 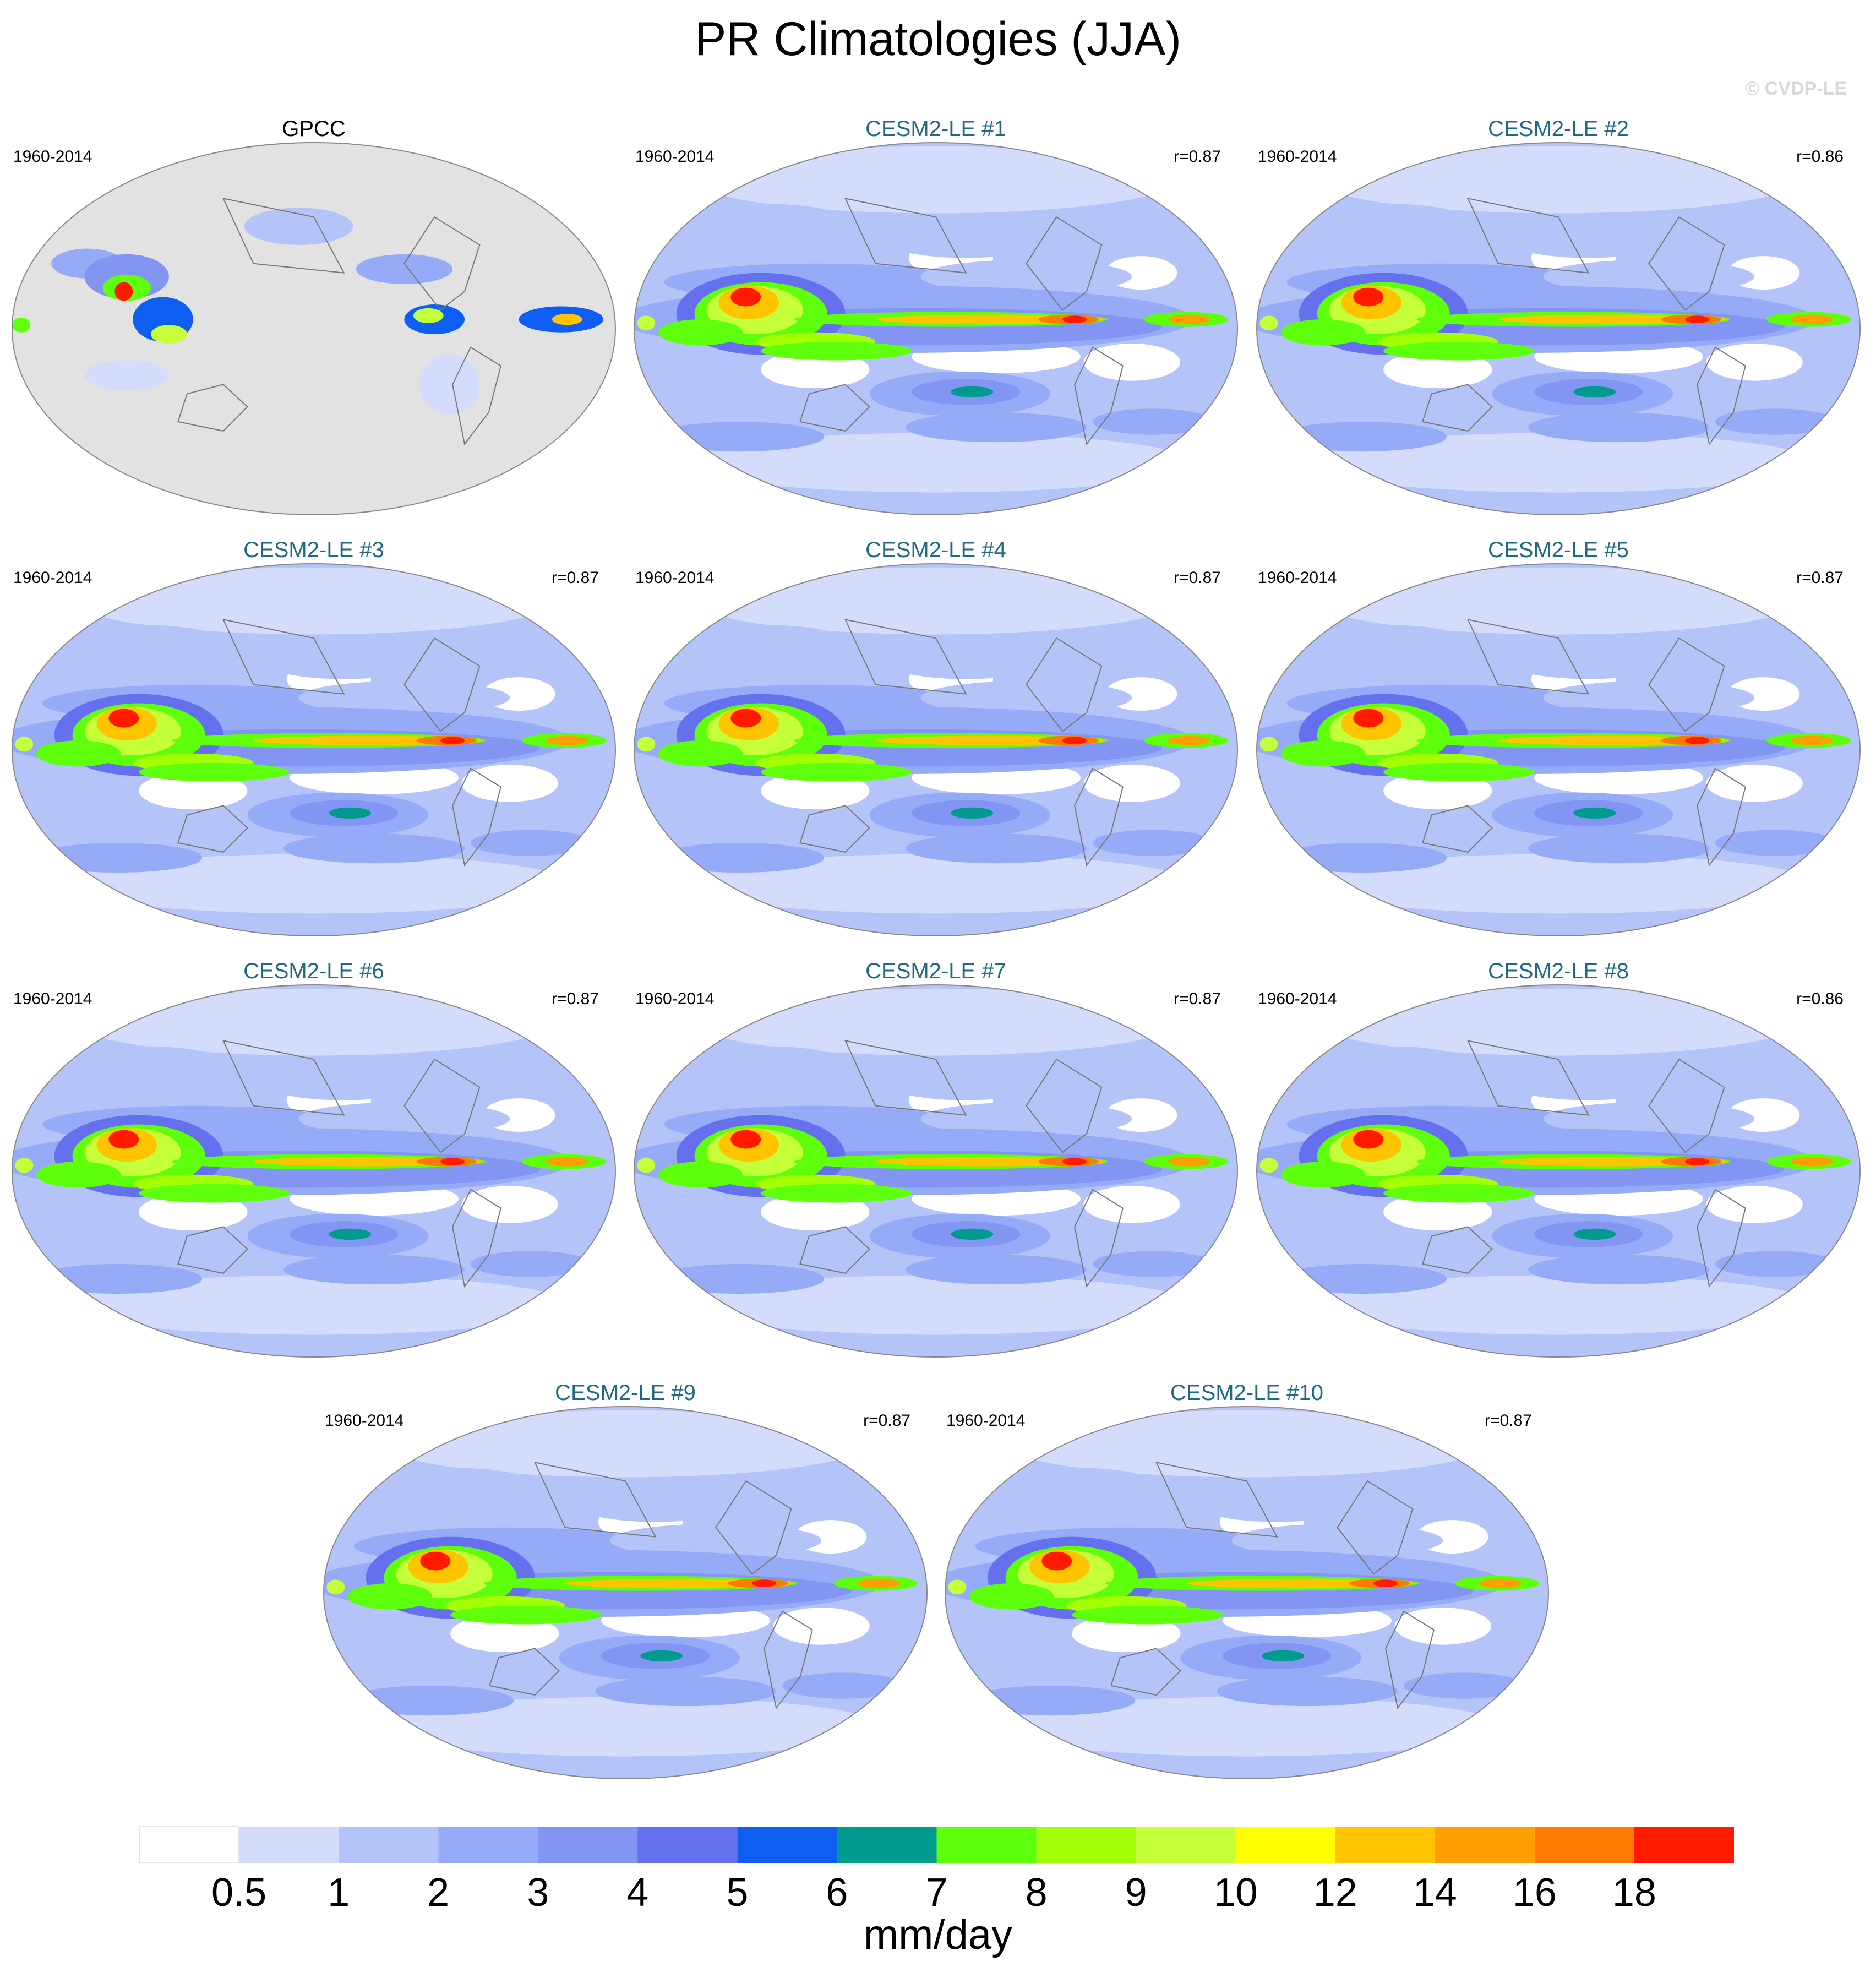 What do you see at coordinates (1136, 1893) in the screenshot?
I see `colorbar-tick-label: 9` at bounding box center [1136, 1893].